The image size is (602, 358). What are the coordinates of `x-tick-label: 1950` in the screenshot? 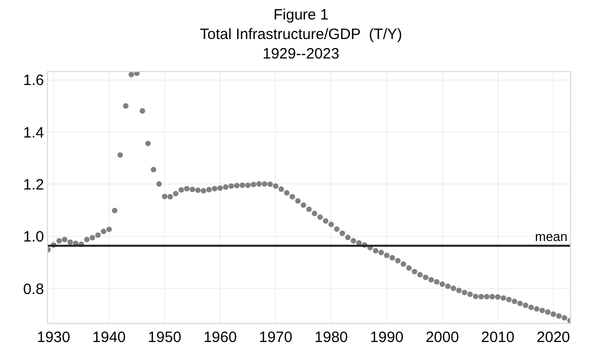 It's located at (165, 337).